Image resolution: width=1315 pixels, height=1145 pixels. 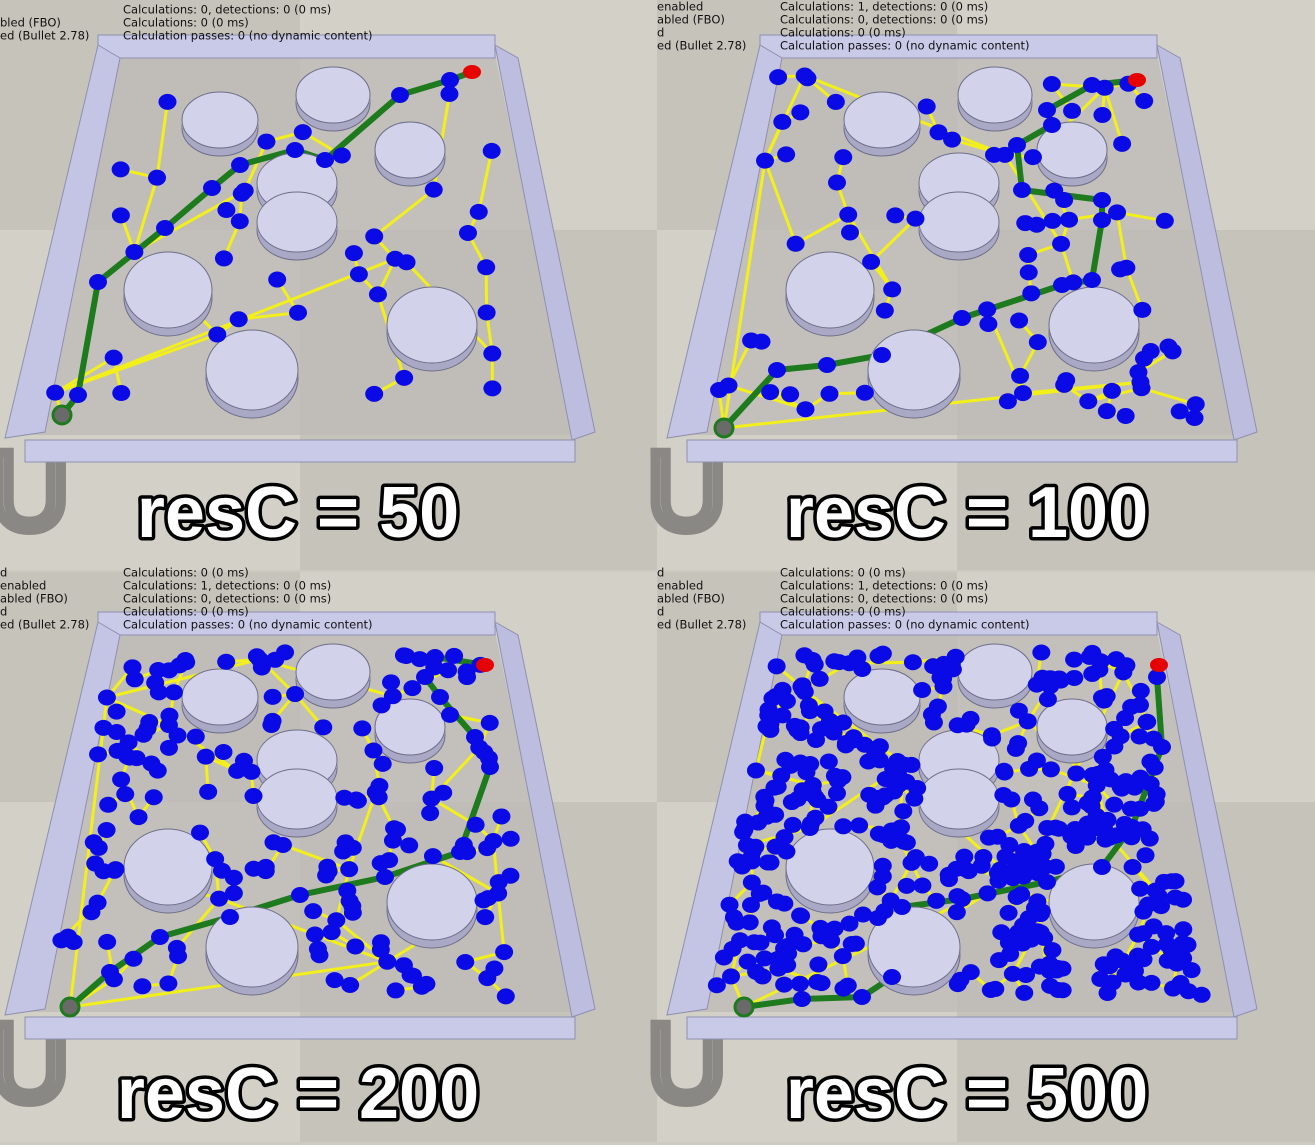 What do you see at coordinates (298, 513) in the screenshot?
I see `panel-label: resC = 50` at bounding box center [298, 513].